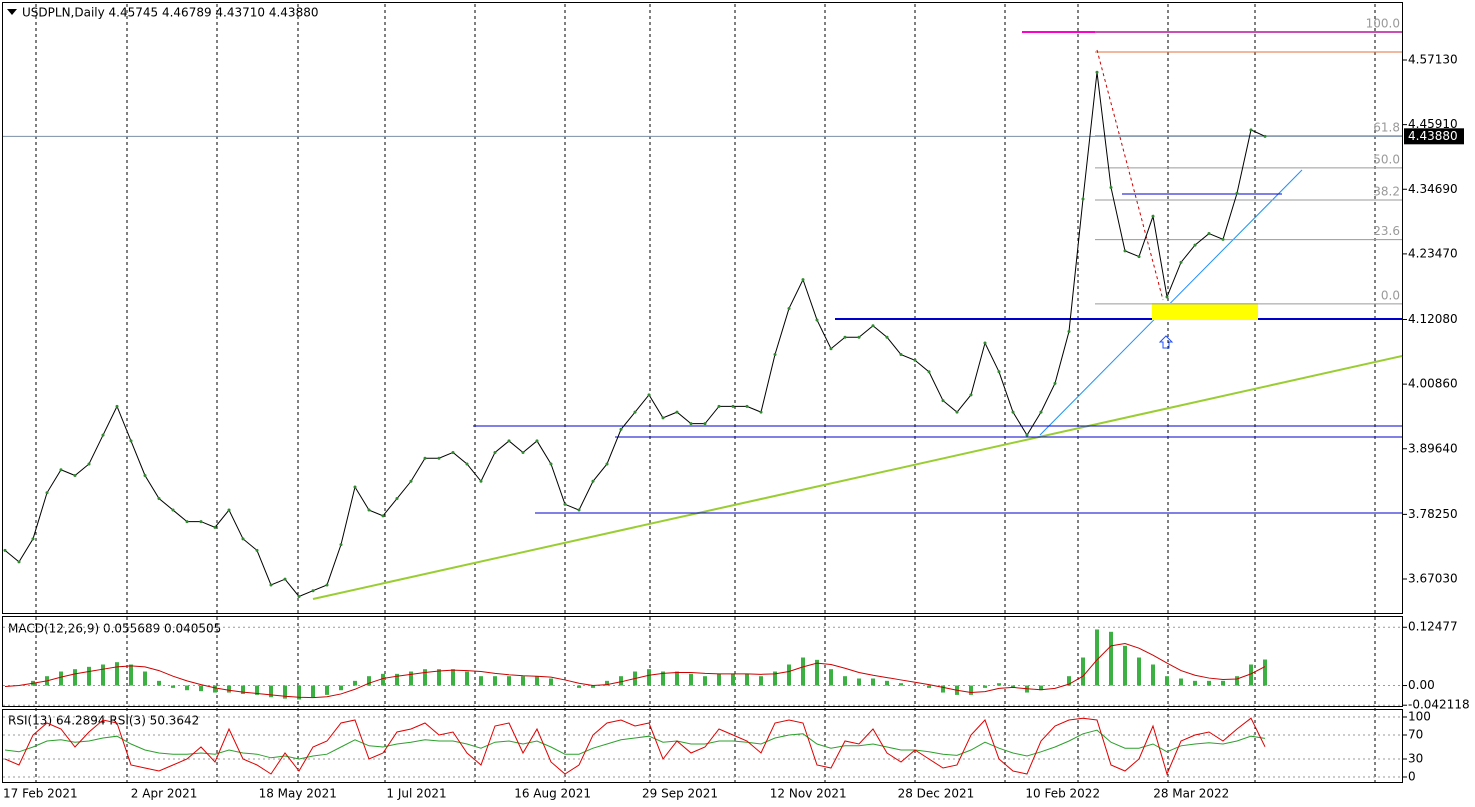  What do you see at coordinates (164, 794) in the screenshot?
I see `x-tick-label: 2 Apr 2021` at bounding box center [164, 794].